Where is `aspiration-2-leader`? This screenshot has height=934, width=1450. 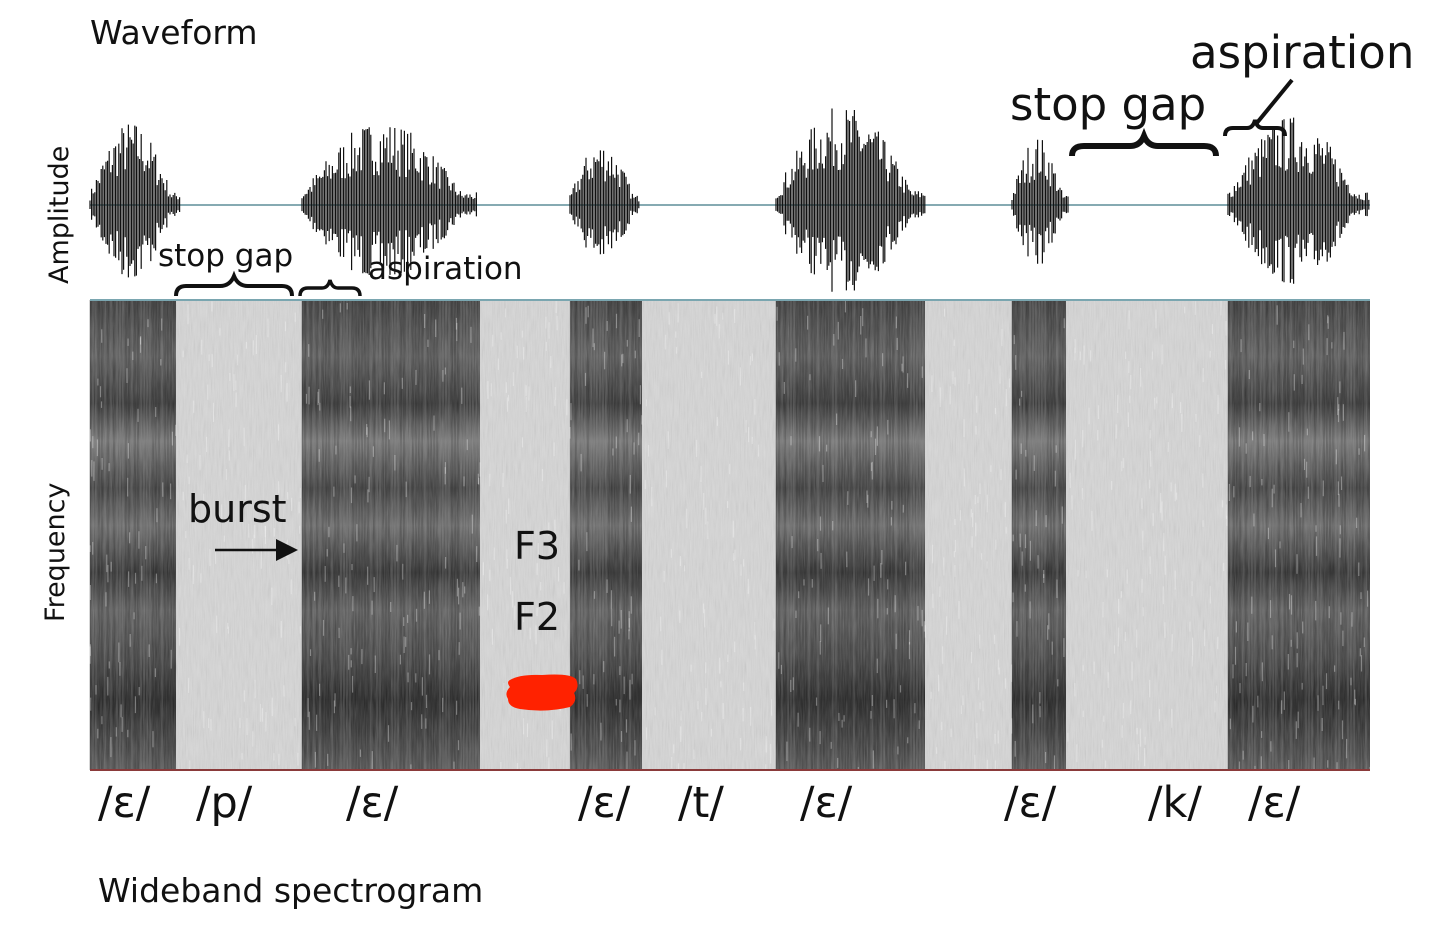
aspiration-2-leader is located at coordinates (1274, 102).